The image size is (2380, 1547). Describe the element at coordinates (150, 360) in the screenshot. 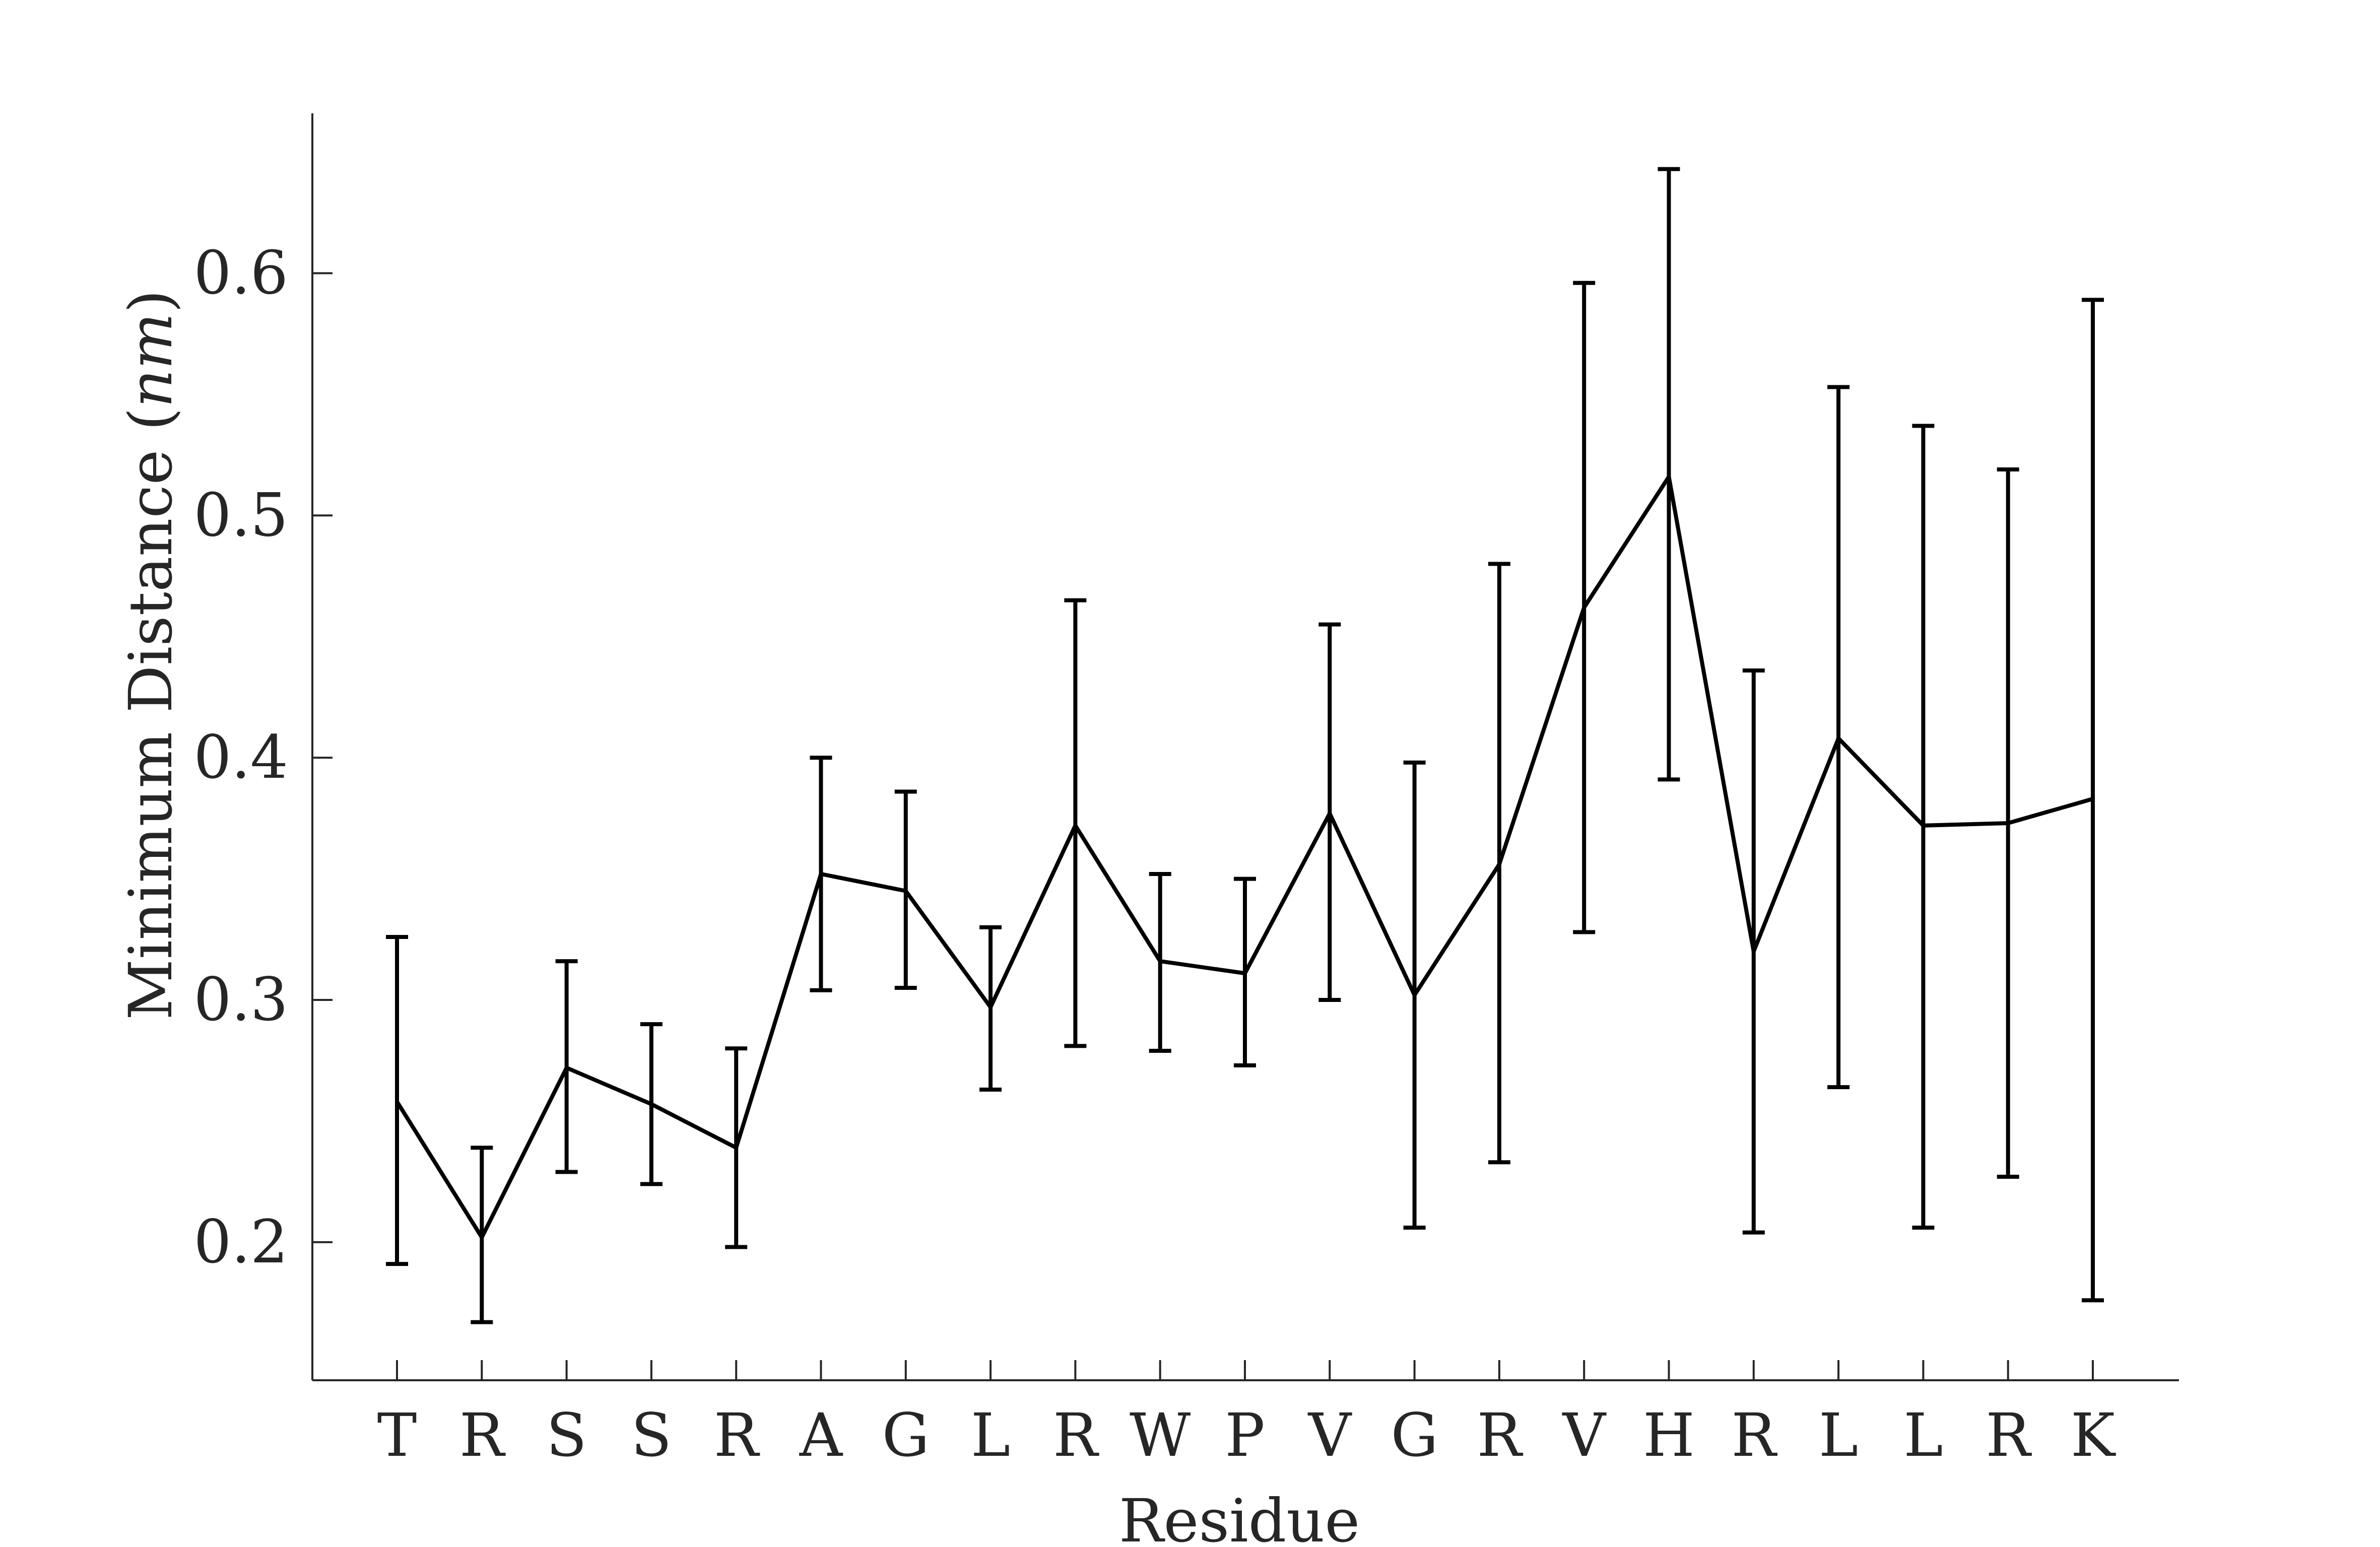

I see `y-axis-label-unit: nm` at that location.